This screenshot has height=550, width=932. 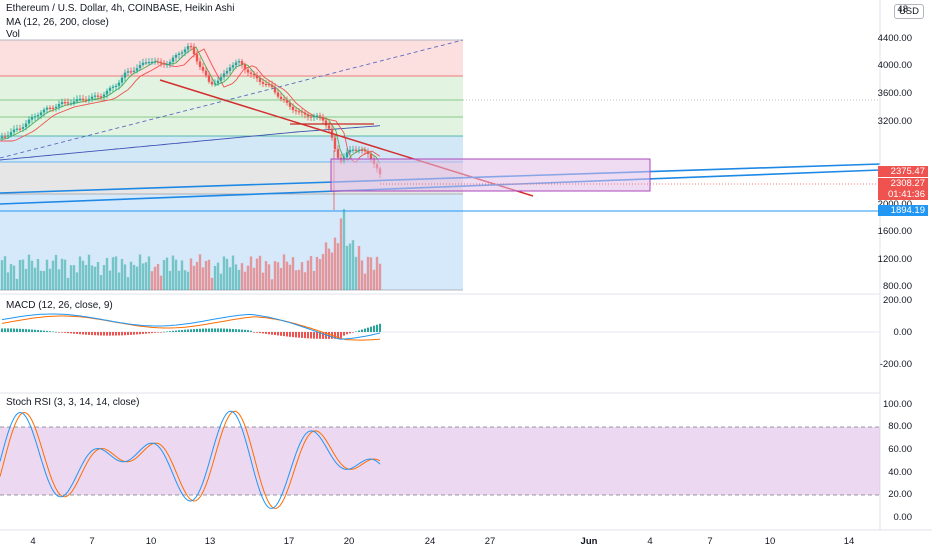 What do you see at coordinates (59, 305) in the screenshot?
I see `macd-legend: MACD (12, 26, close, 9)` at bounding box center [59, 305].